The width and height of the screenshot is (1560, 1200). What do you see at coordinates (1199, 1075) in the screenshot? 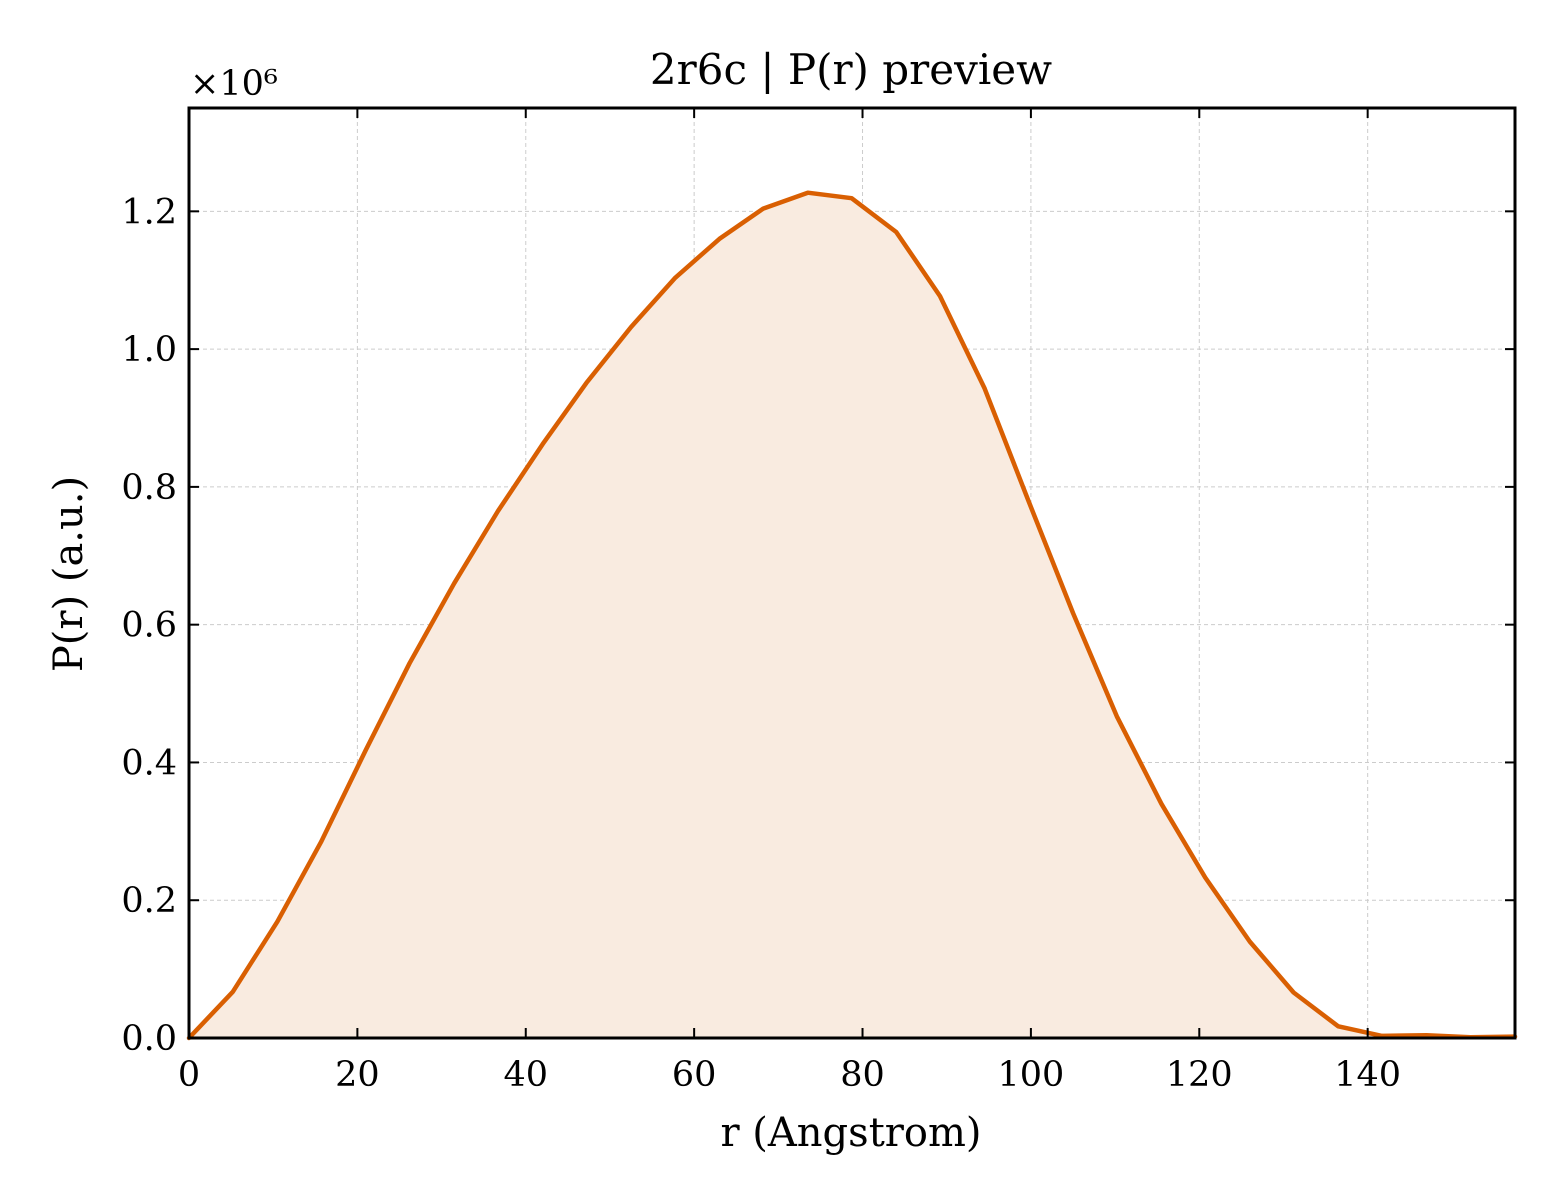
I see `x-tick-label: 120` at bounding box center [1199, 1075].